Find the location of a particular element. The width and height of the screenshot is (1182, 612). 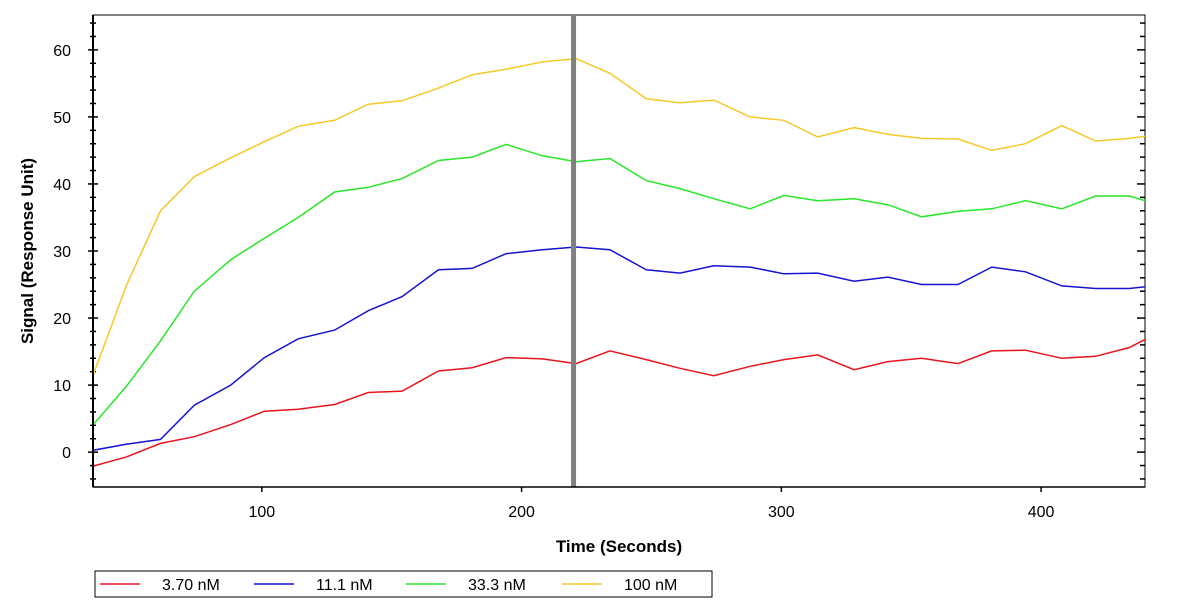

y-tick-label: 40 is located at coordinates (62, 185).